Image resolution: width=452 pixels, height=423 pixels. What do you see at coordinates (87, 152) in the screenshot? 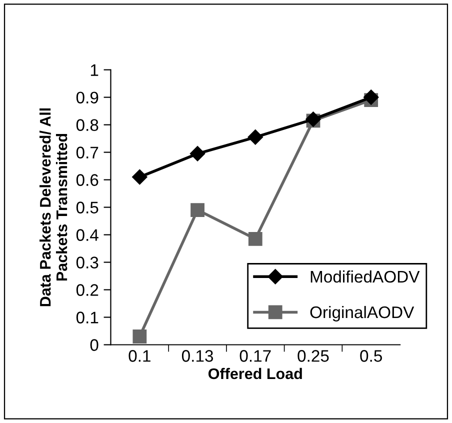
I see `y-tick-label: 0.7` at bounding box center [87, 152].